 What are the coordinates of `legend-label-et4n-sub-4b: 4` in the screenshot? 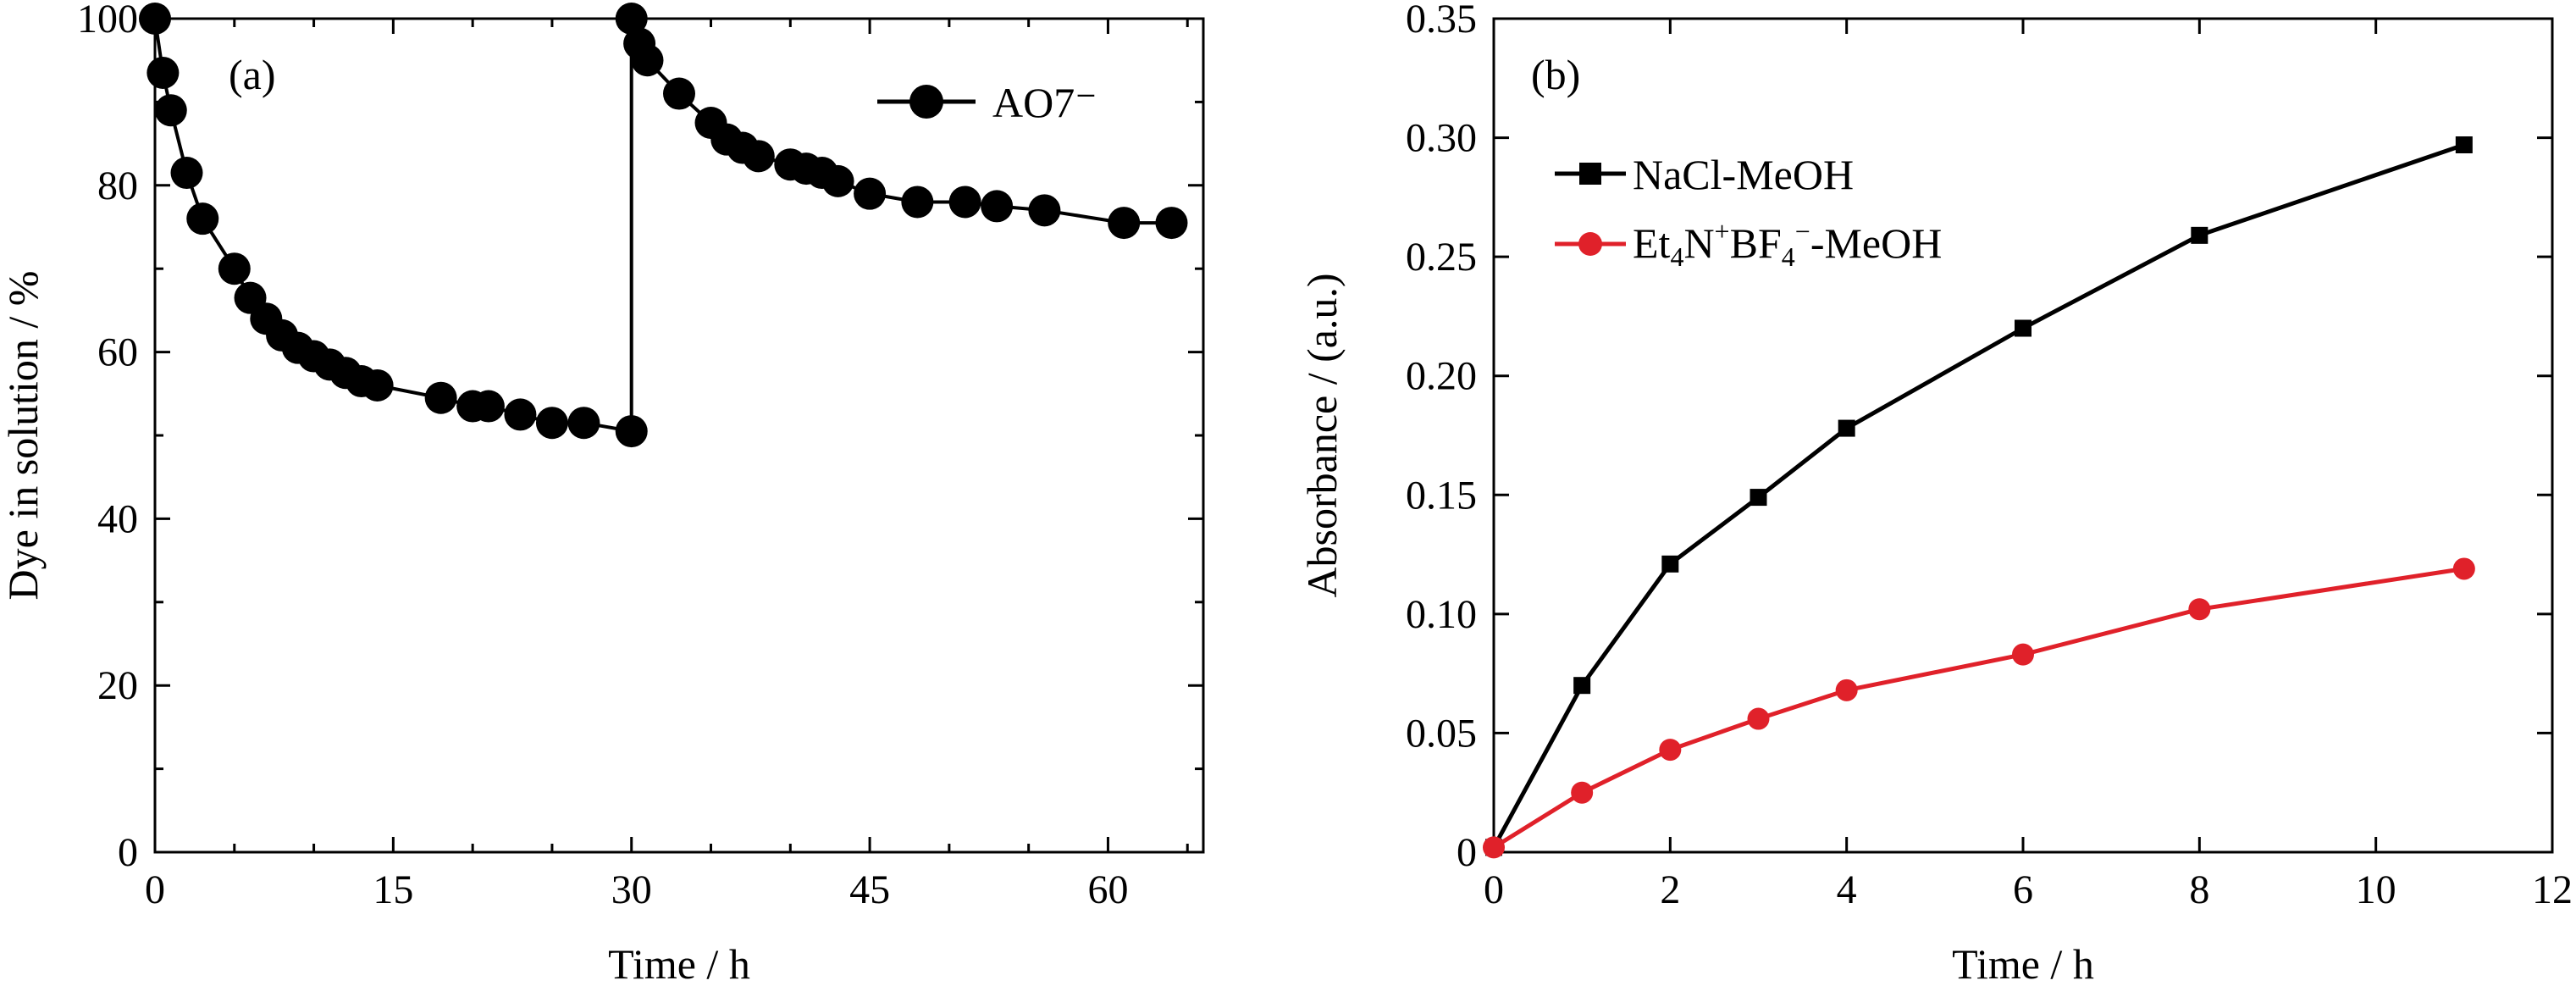 It's located at (1788, 256).